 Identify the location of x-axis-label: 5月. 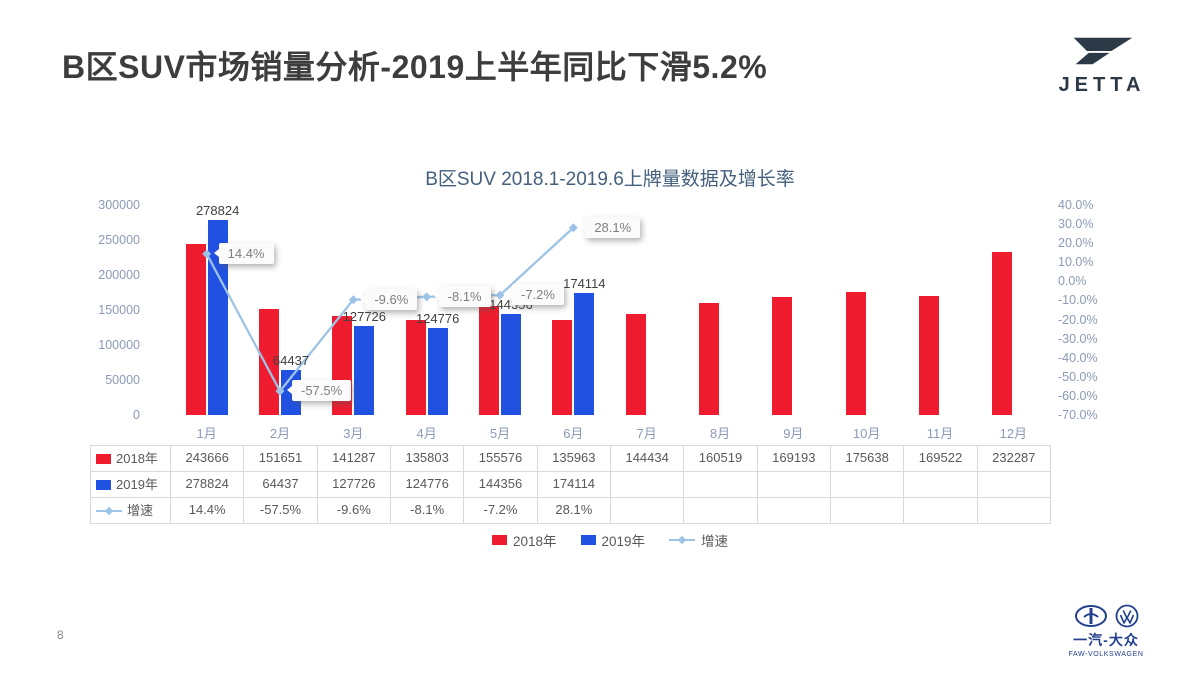
(500, 433).